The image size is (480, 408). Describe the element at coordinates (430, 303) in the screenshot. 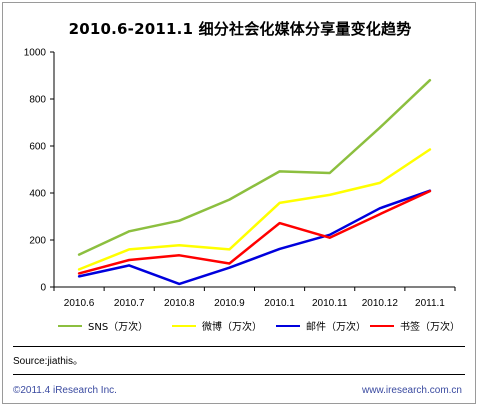

I see `x-tick-label: 2011.1` at that location.